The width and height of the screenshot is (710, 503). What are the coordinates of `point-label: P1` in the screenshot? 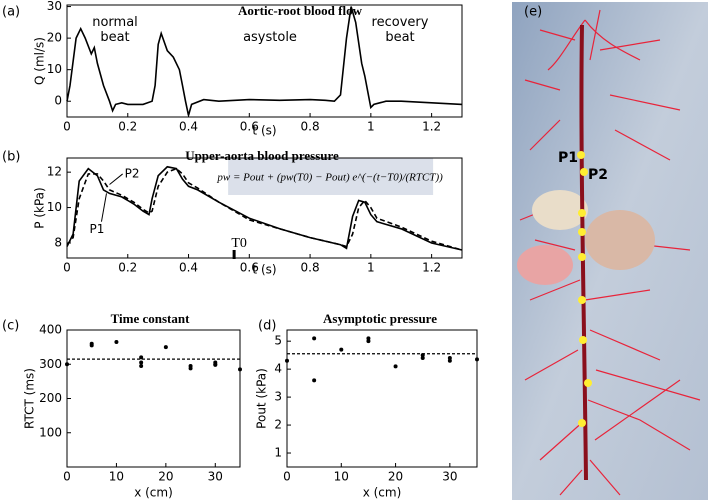 It's located at (568, 158).